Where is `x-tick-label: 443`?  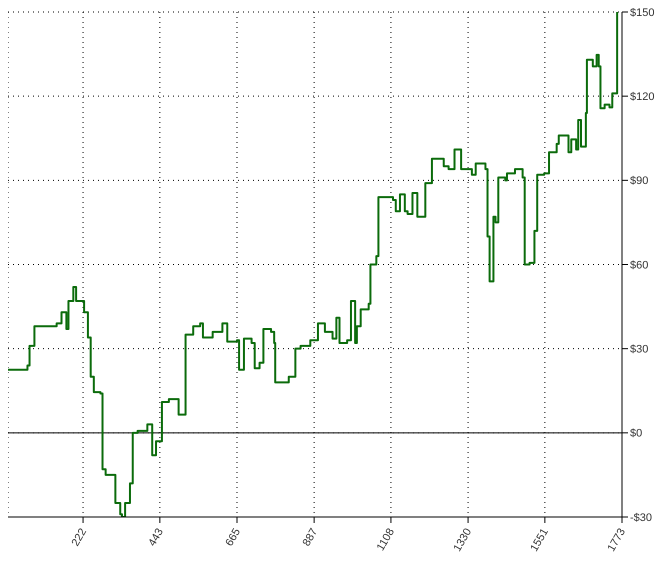
x-tick-label: 443 is located at coordinates (156, 537).